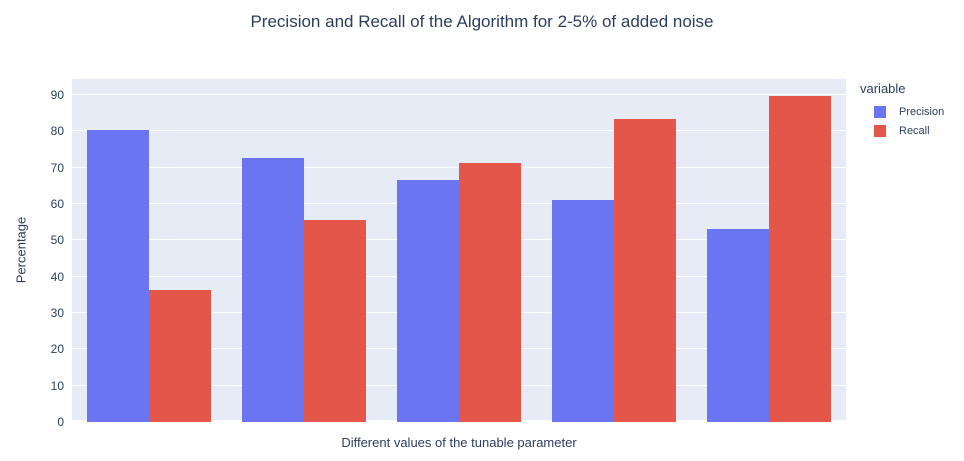 This screenshot has width=964, height=461. I want to click on legend-label: Recall, so click(914, 130).